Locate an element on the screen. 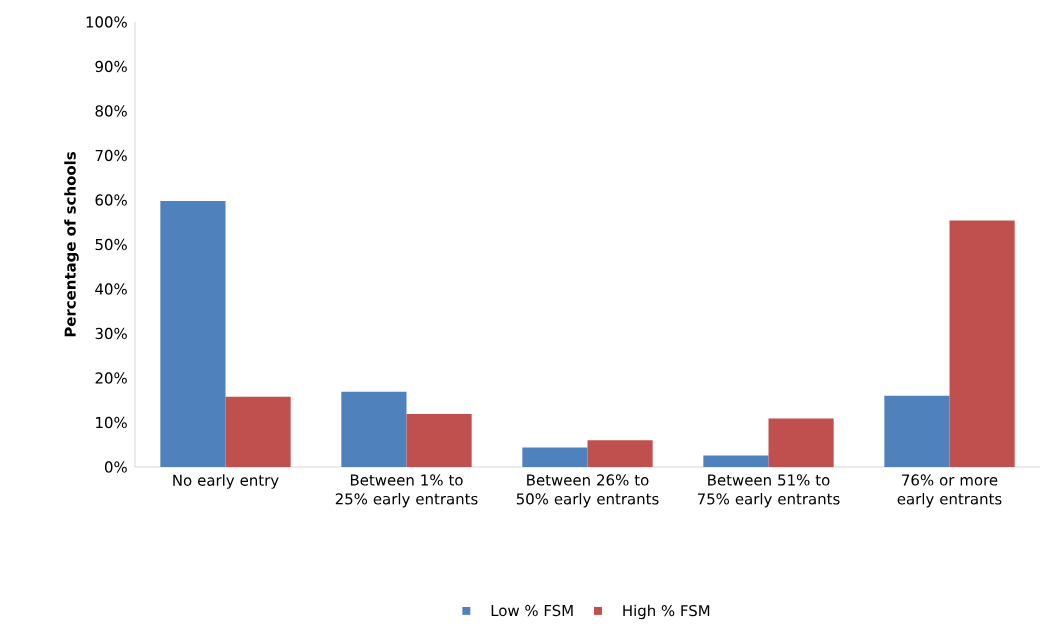 The image size is (1042, 632). y-tick-label: 60% is located at coordinates (111, 200).